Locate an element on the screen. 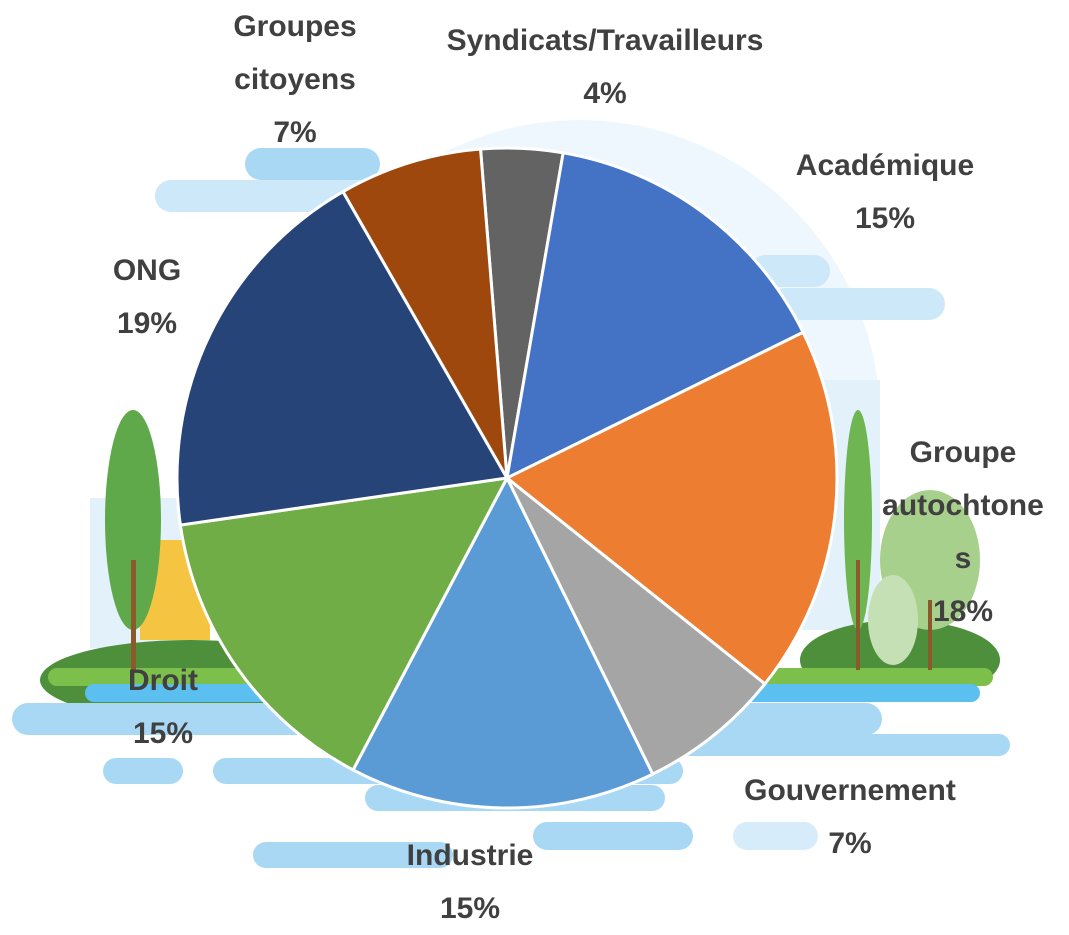  slice-label: Syndicats/Travailleurs 4% is located at coordinates (605, 67).